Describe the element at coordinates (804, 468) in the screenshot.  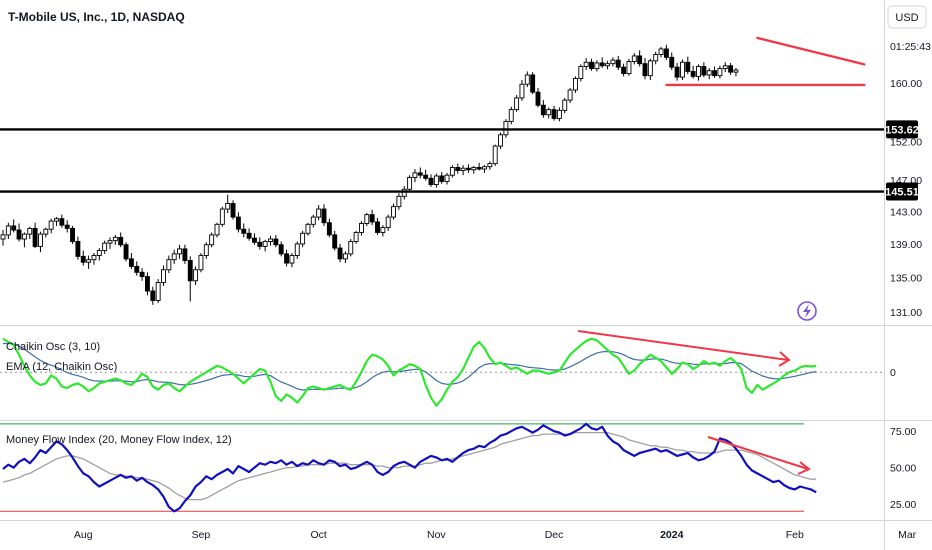
I see `mfi-arrow-head` at that location.